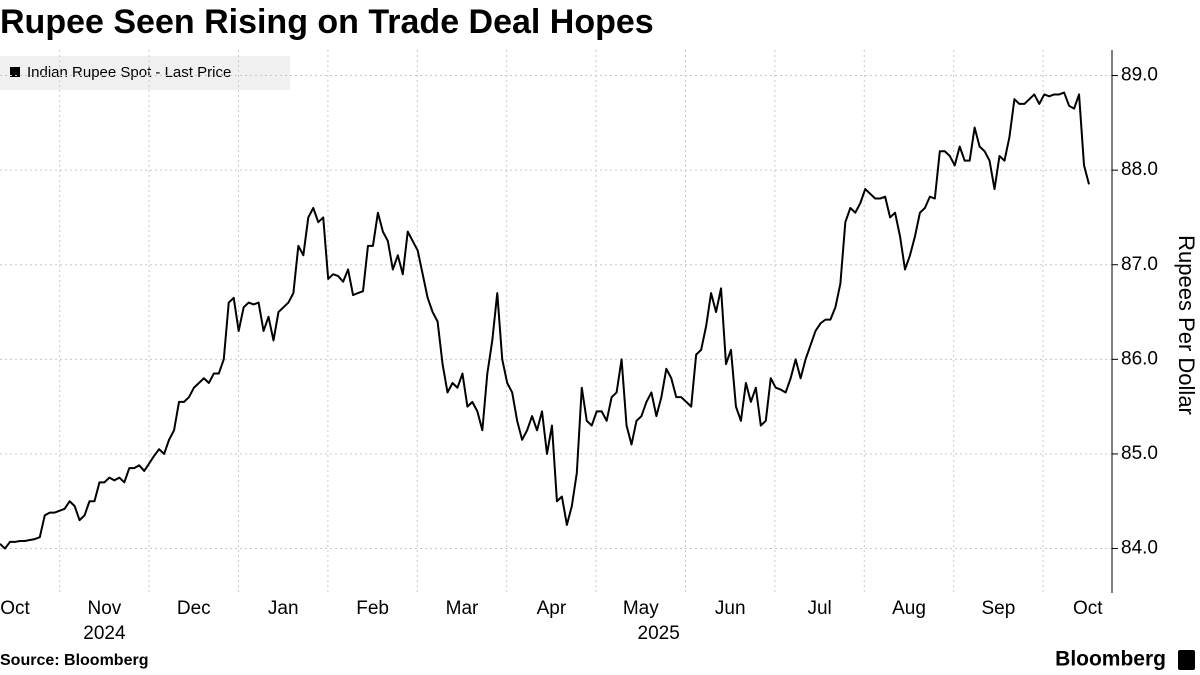  I want to click on x-tick-label: May, so click(641, 608).